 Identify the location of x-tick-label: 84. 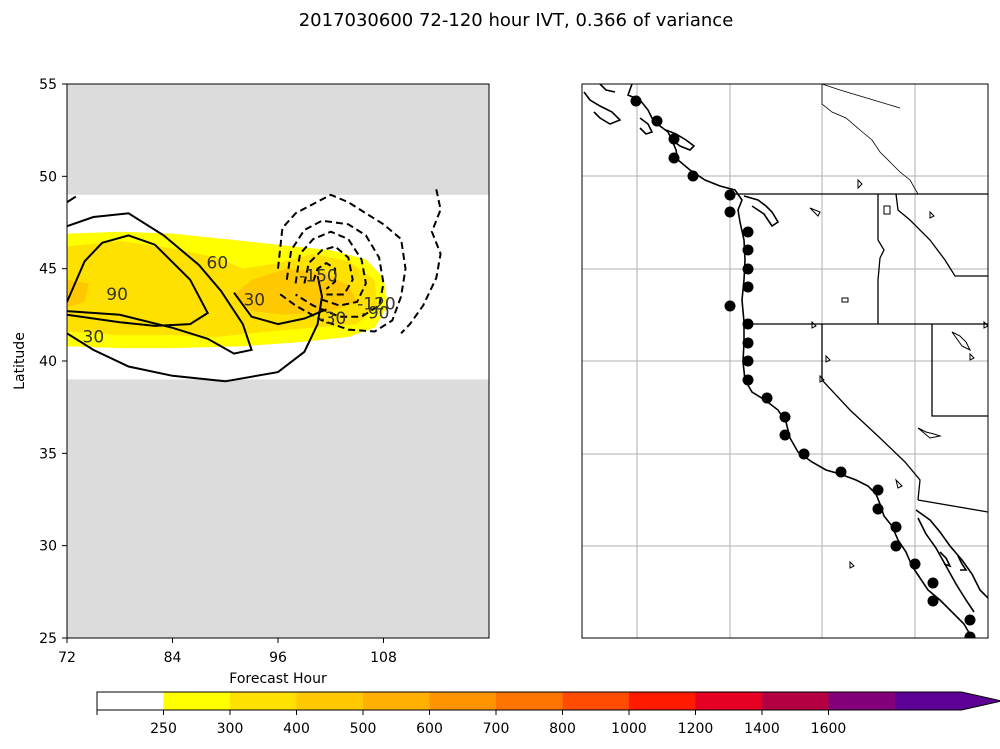
(173, 658).